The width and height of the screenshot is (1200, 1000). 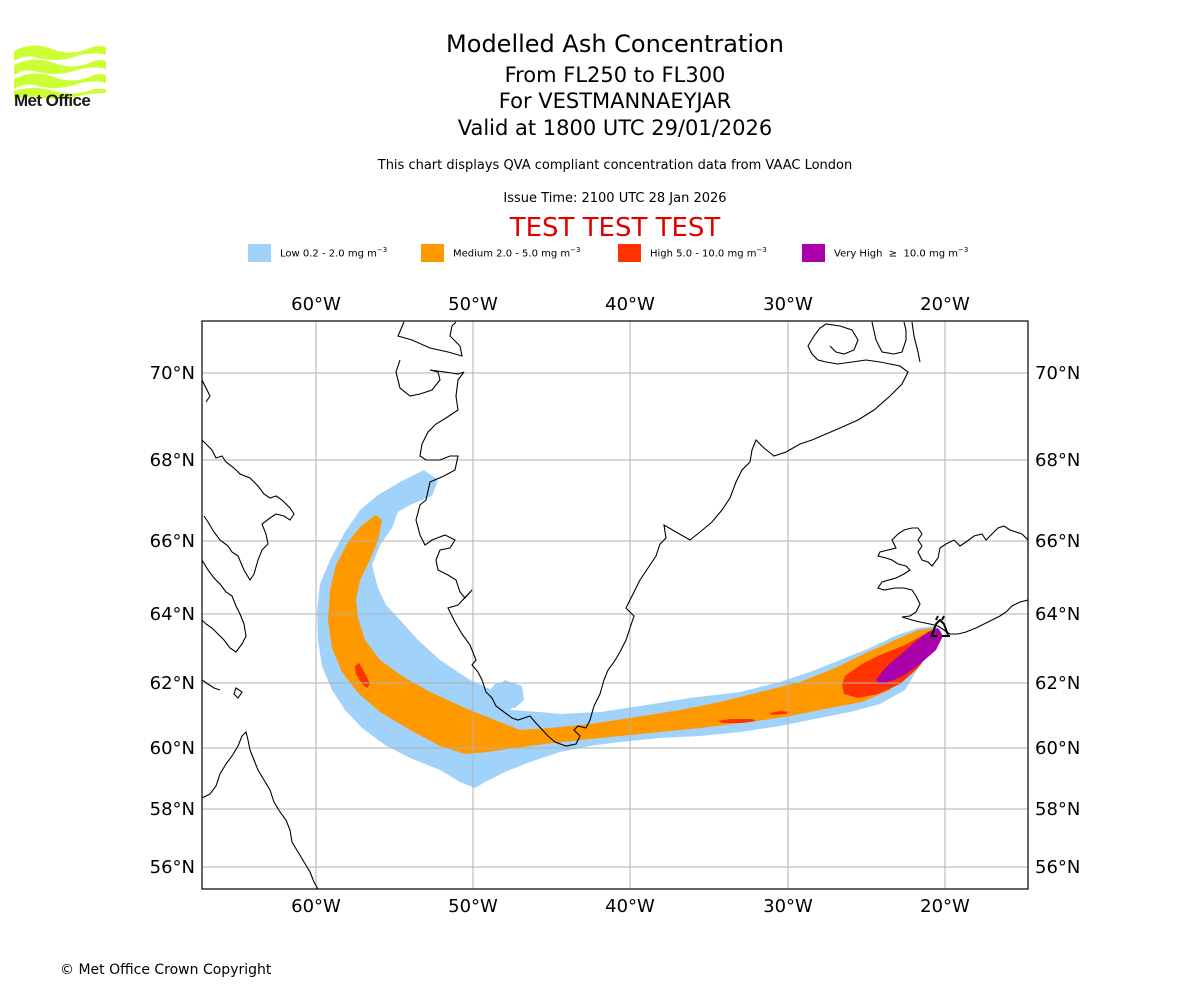 I want to click on legend-item-very-high: Very High ≥ 10.0 mg m−3, so click(x=885, y=253).